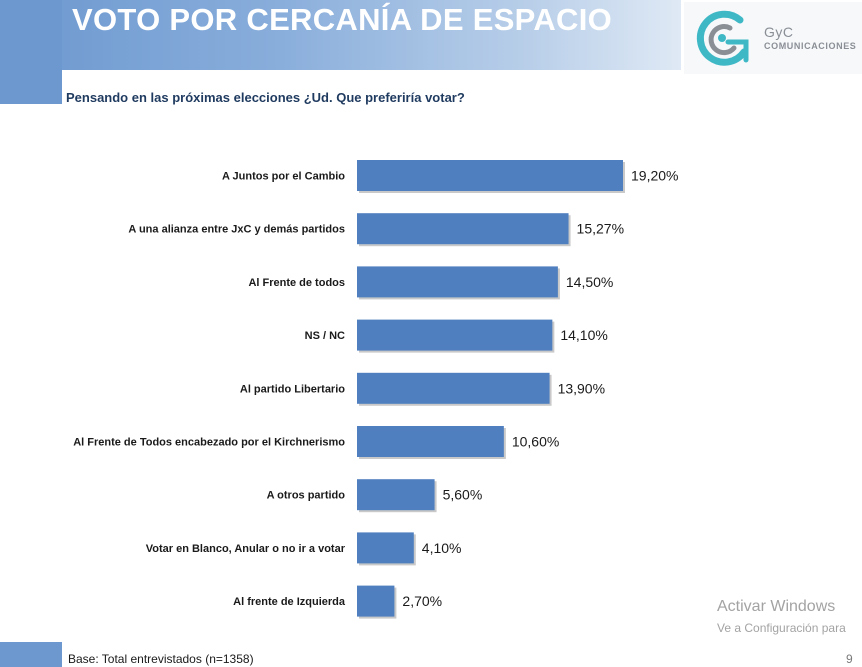 This screenshot has height=667, width=862. What do you see at coordinates (583, 335) in the screenshot?
I see `value-label: 14,10%` at bounding box center [583, 335].